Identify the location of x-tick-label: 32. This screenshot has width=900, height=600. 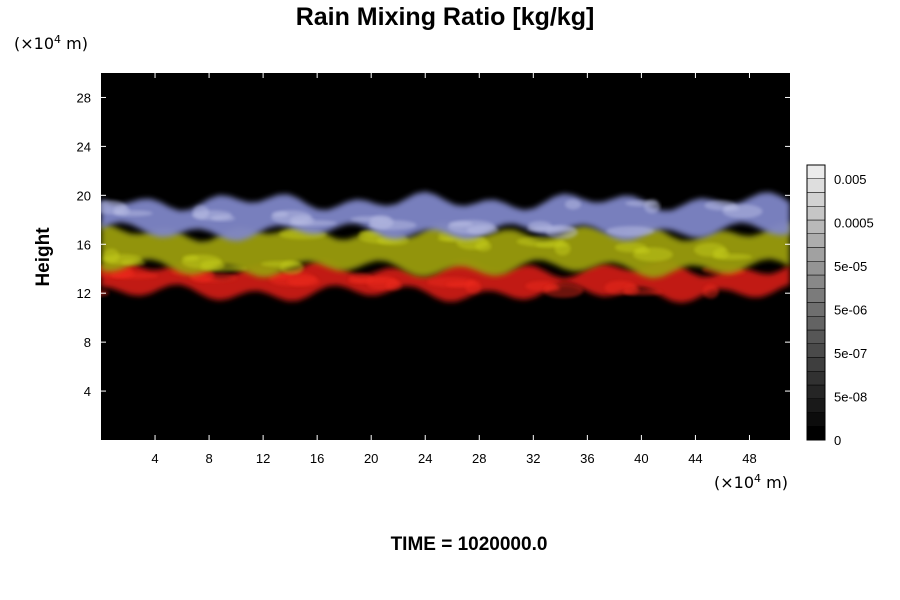
(533, 458).